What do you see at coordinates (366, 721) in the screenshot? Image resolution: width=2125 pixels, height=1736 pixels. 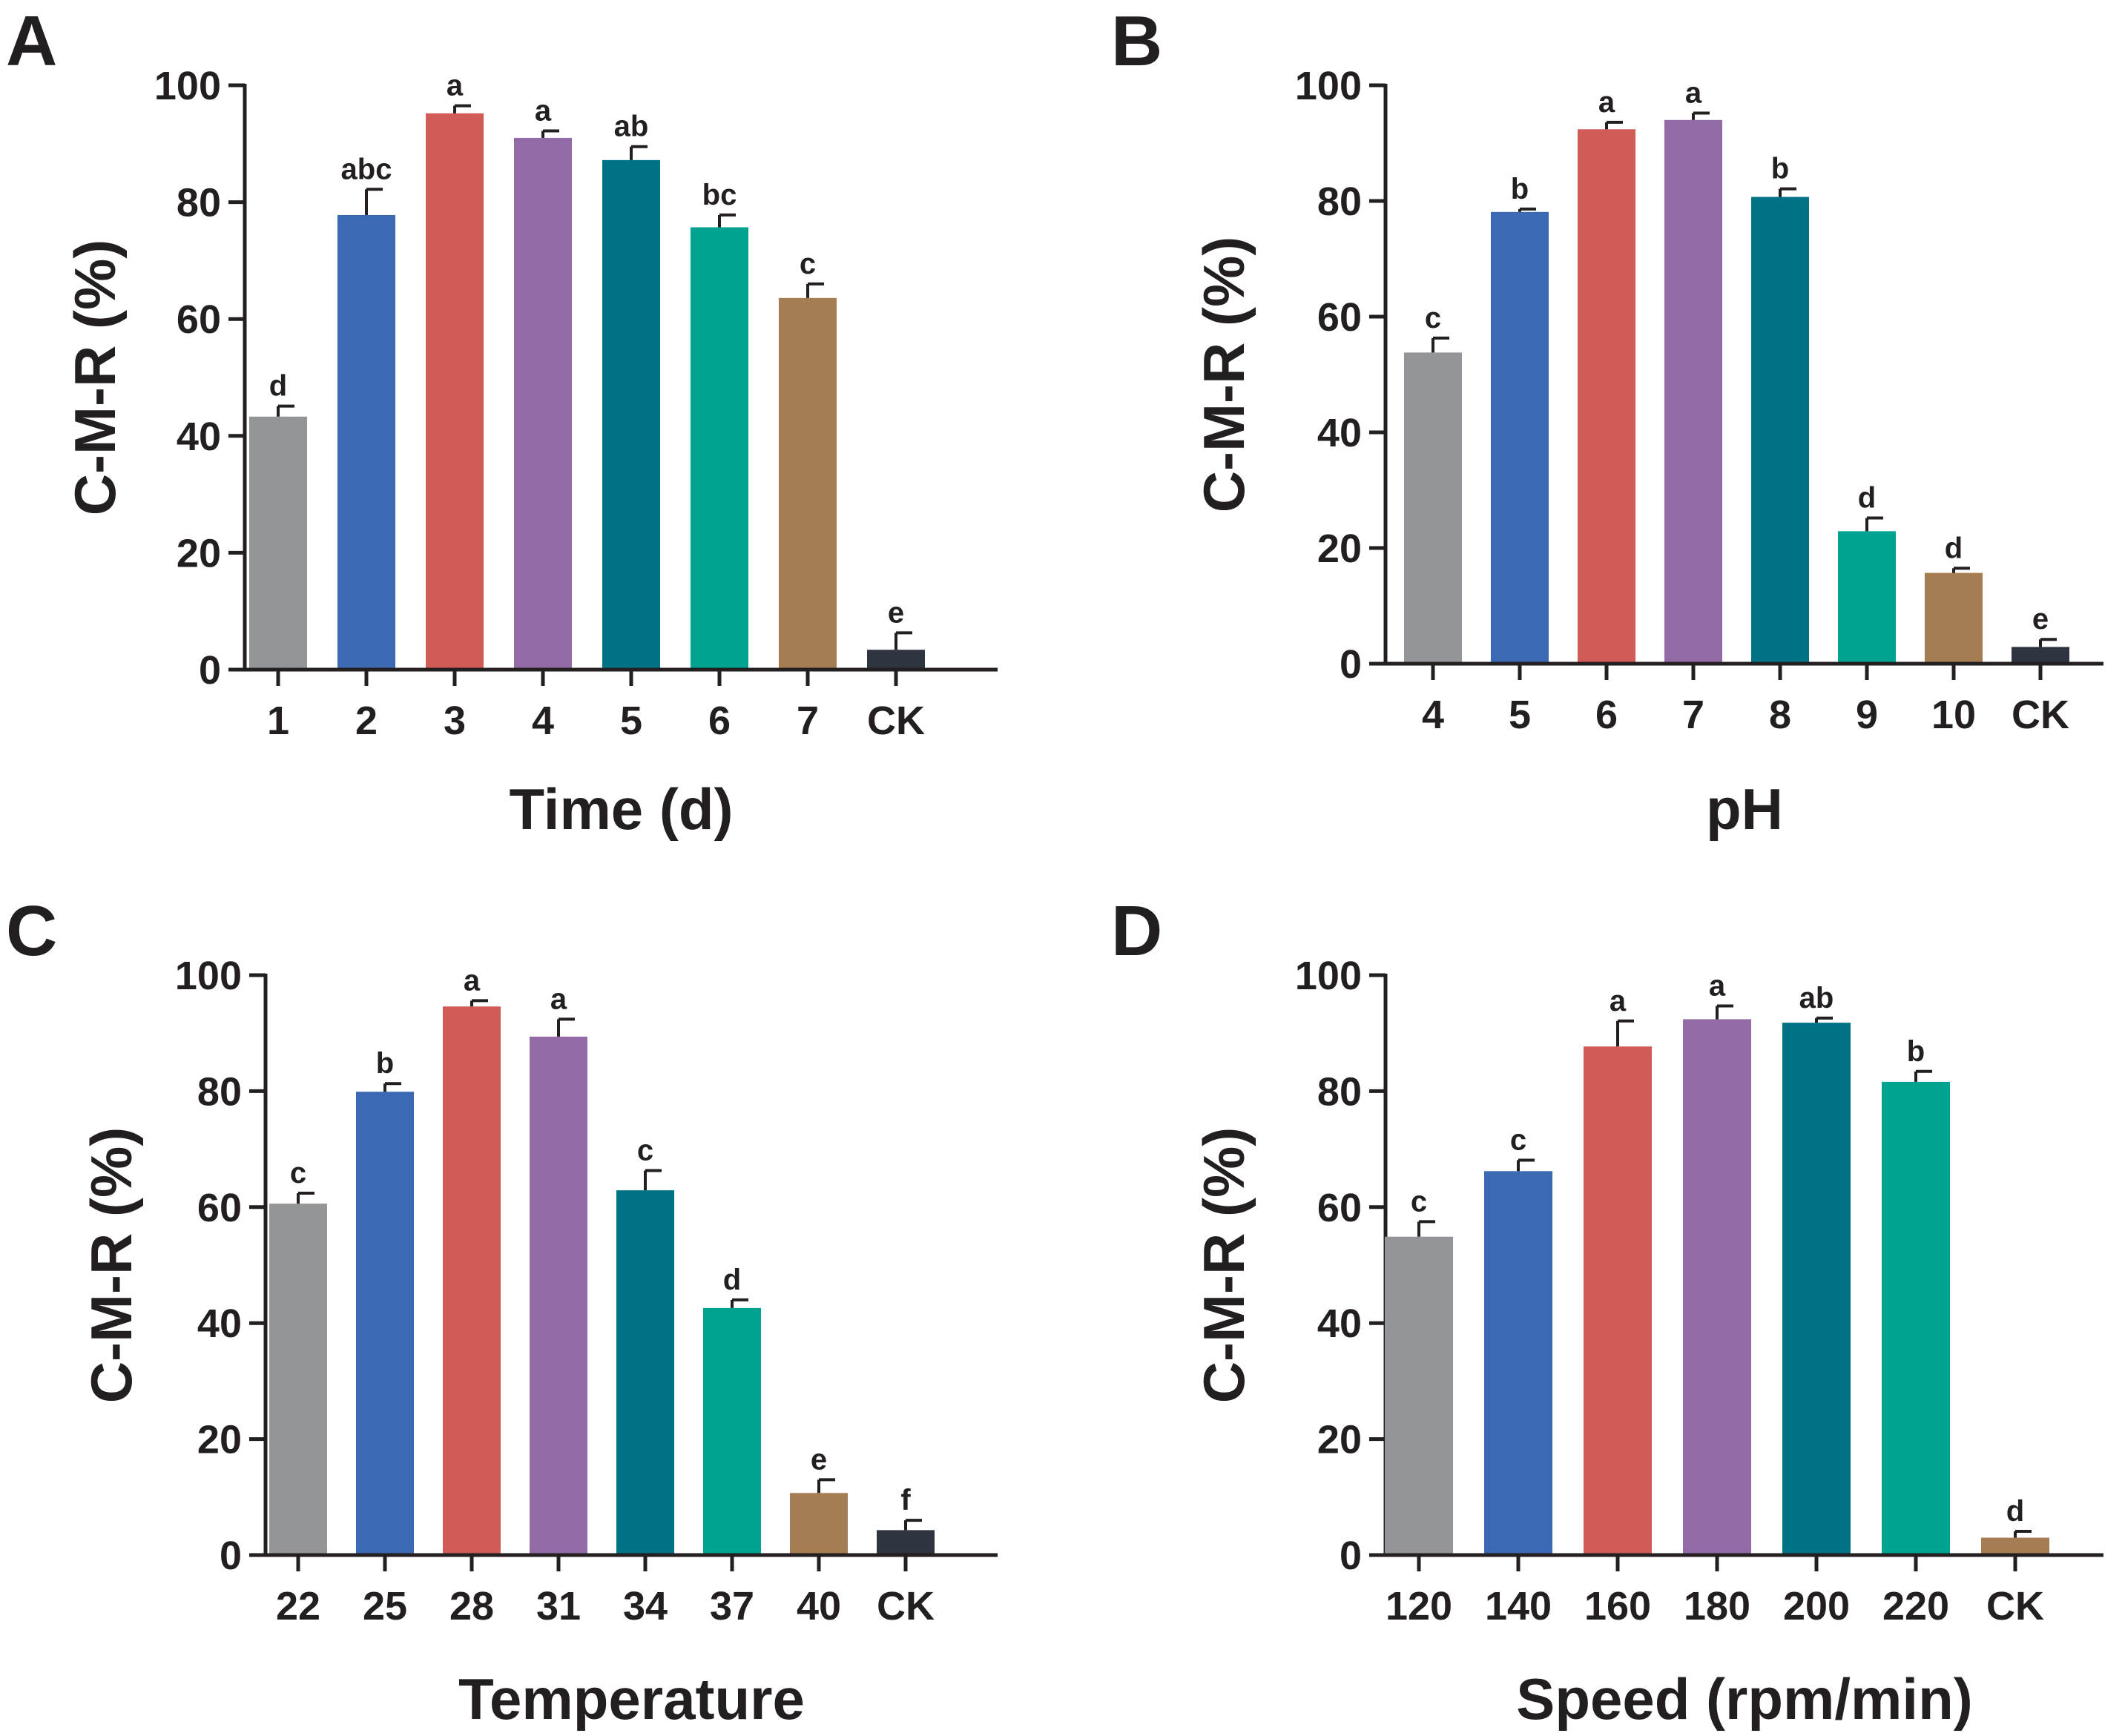 I see `x-tick-label: 2` at bounding box center [366, 721].